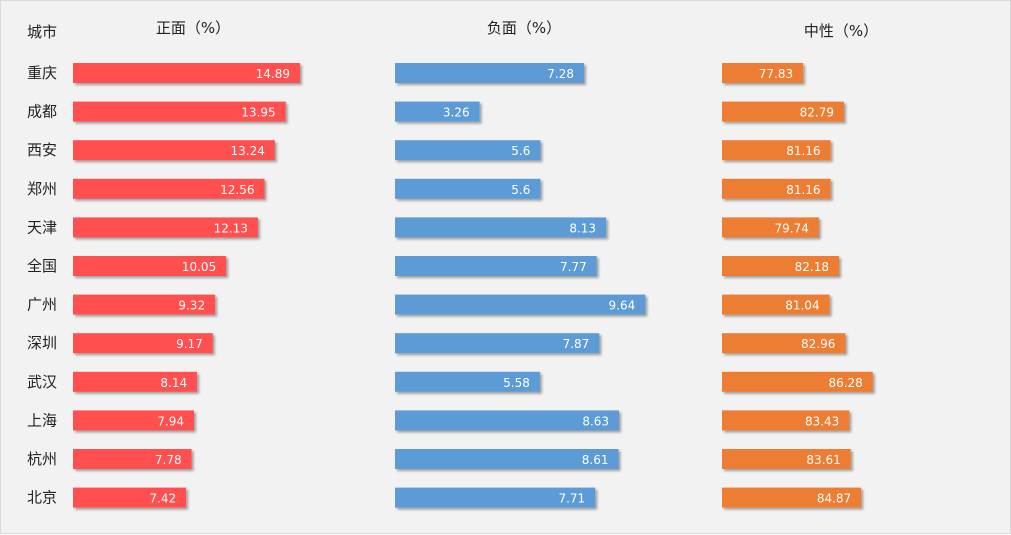 Image resolution: width=1011 pixels, height=535 pixels. Describe the element at coordinates (42, 266) in the screenshot. I see `city-label: 全国` at that location.